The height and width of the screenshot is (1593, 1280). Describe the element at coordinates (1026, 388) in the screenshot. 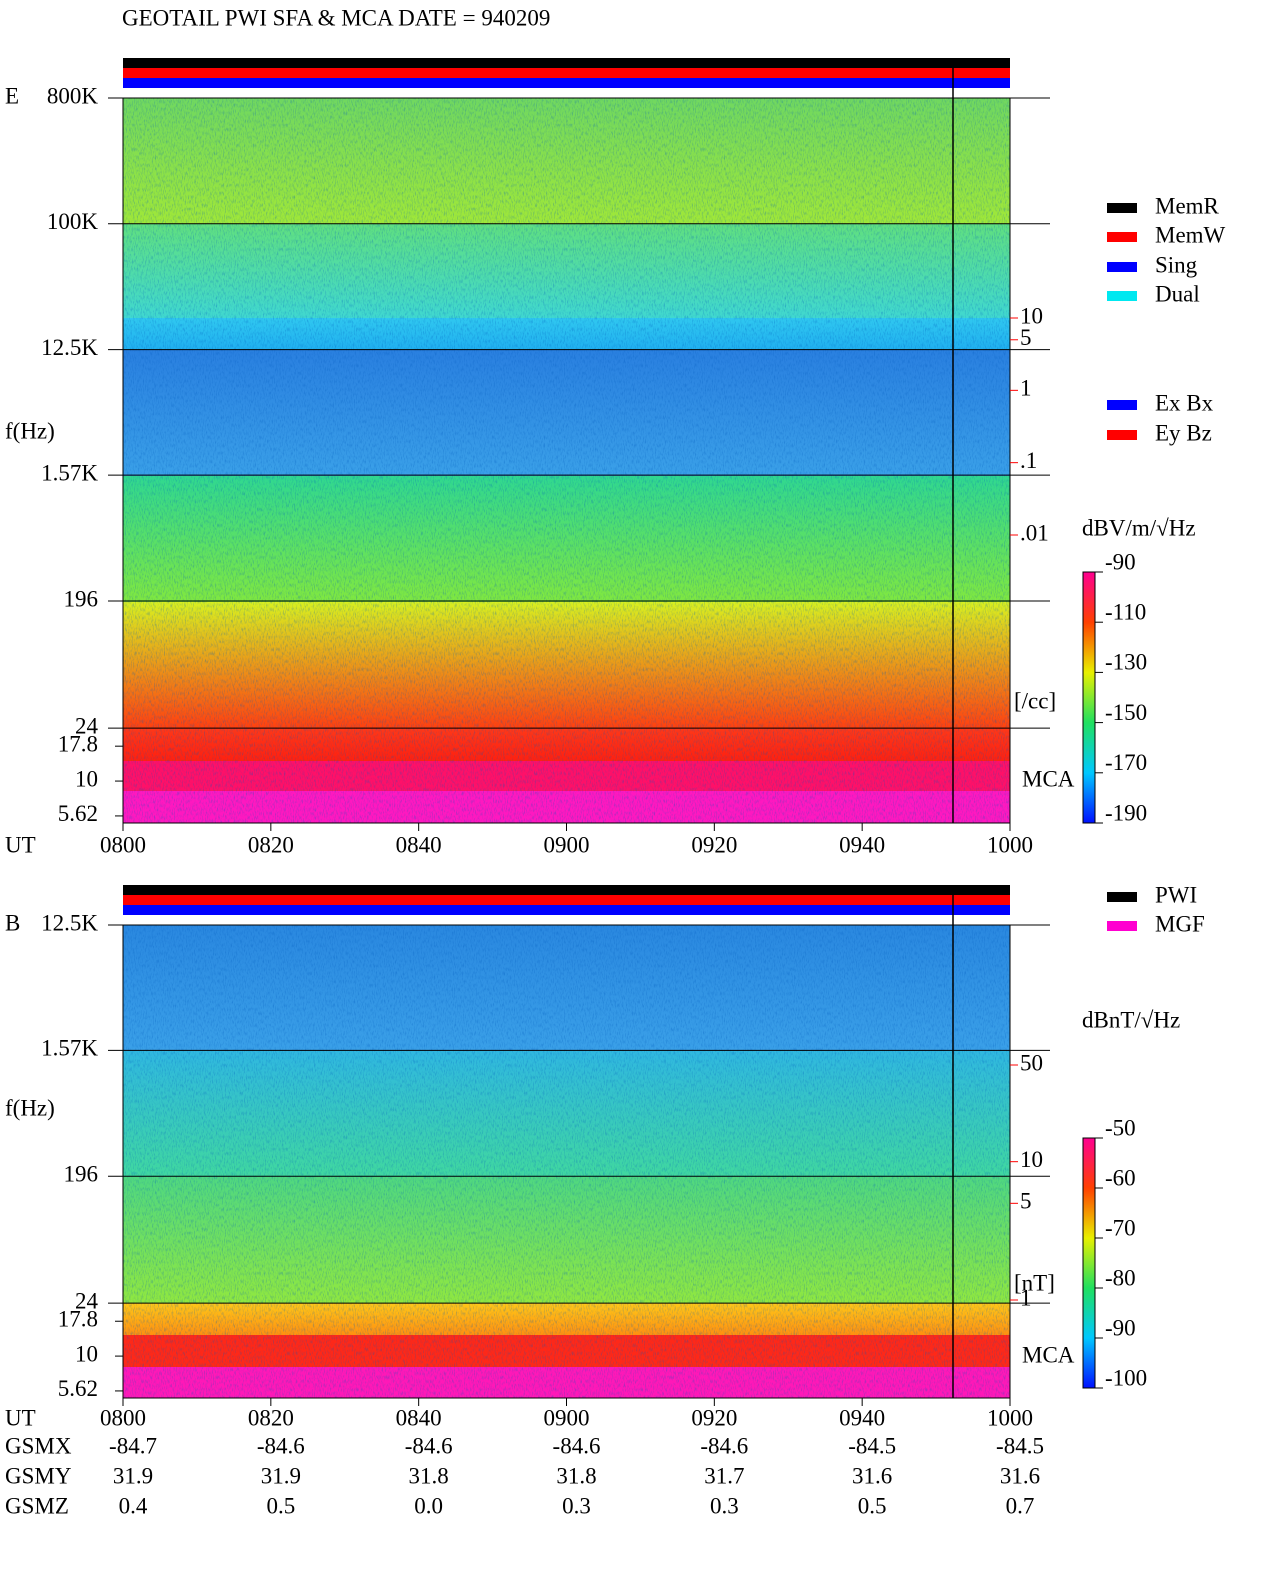

I see `y2-tick-label: 1` at that location.